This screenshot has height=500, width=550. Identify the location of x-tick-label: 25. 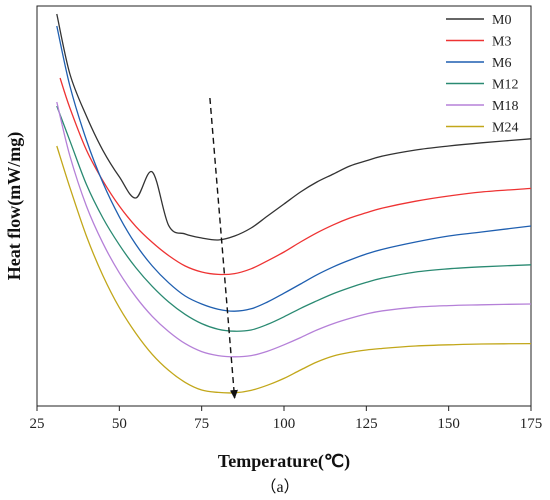
(37, 424).